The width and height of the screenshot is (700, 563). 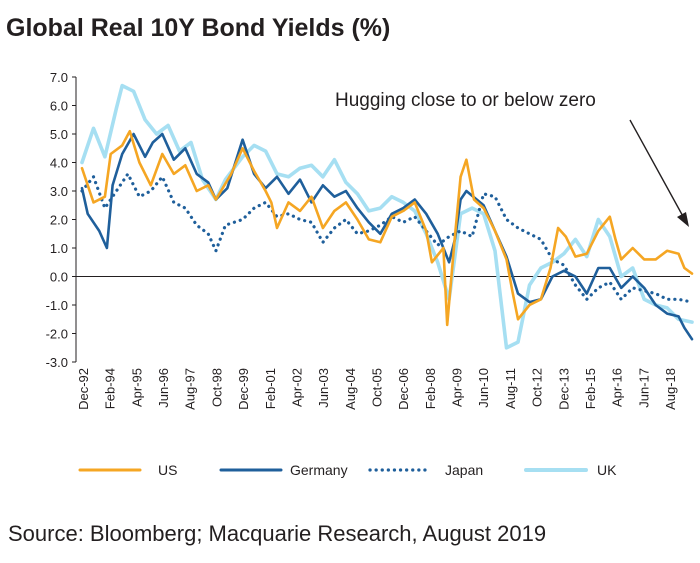 I want to click on legend-label: Germany, so click(x=319, y=470).